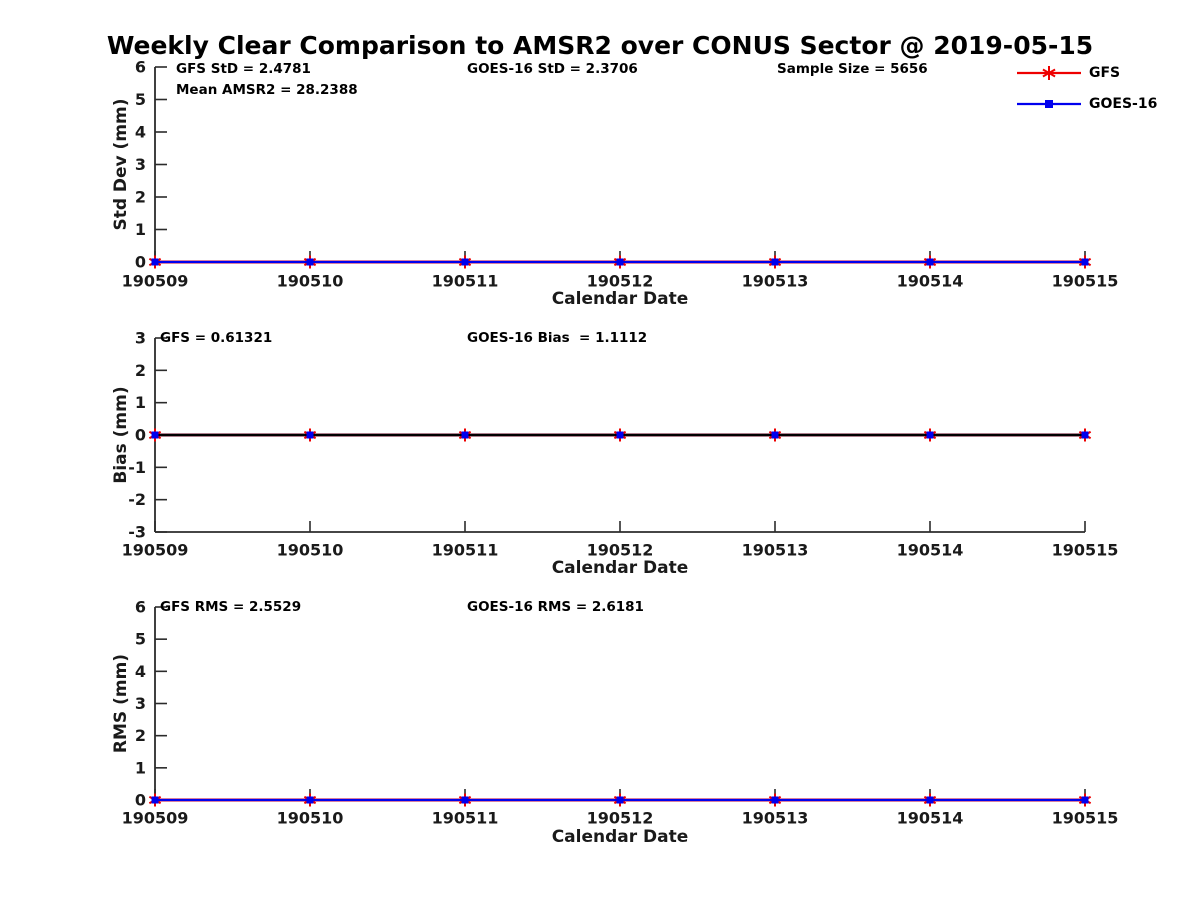  I want to click on legend-label-gfs: GFS, so click(1104, 73).